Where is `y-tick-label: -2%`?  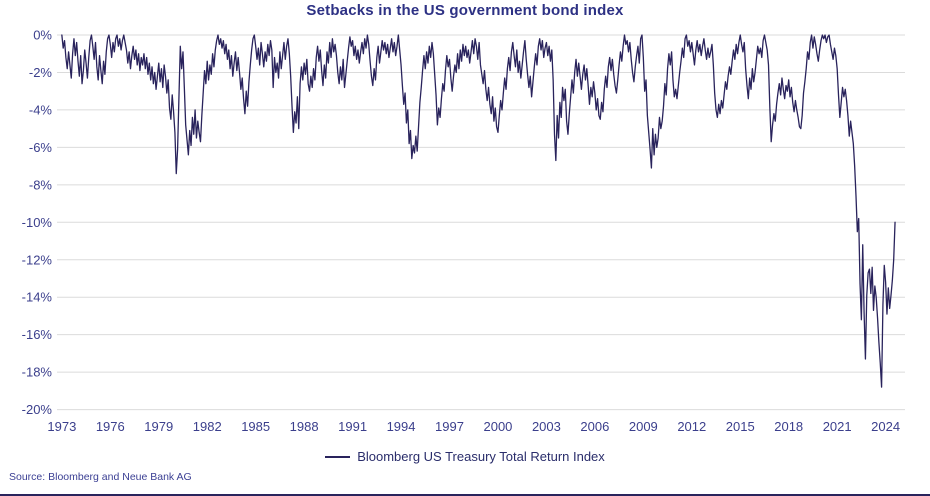
y-tick-label: -2% is located at coordinates (41, 72).